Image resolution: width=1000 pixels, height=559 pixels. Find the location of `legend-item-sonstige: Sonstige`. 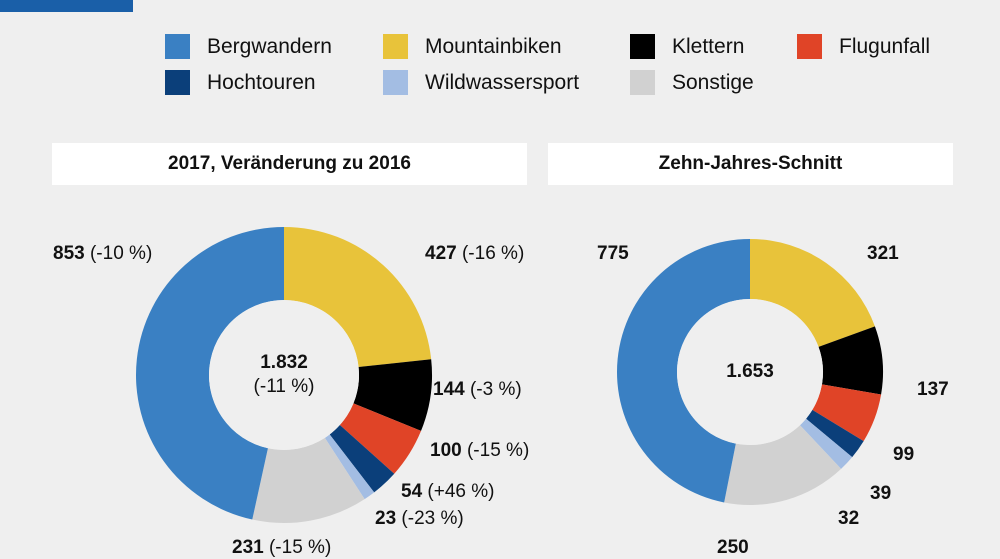

legend-item-sonstige: Sonstige is located at coordinates (692, 82).